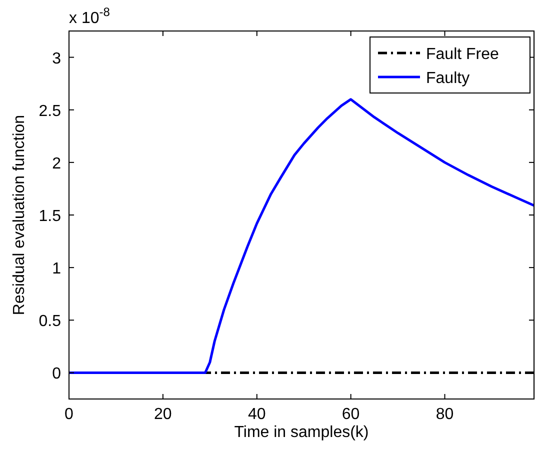  Describe the element at coordinates (57, 269) in the screenshot. I see `y-tick-label: 1` at that location.